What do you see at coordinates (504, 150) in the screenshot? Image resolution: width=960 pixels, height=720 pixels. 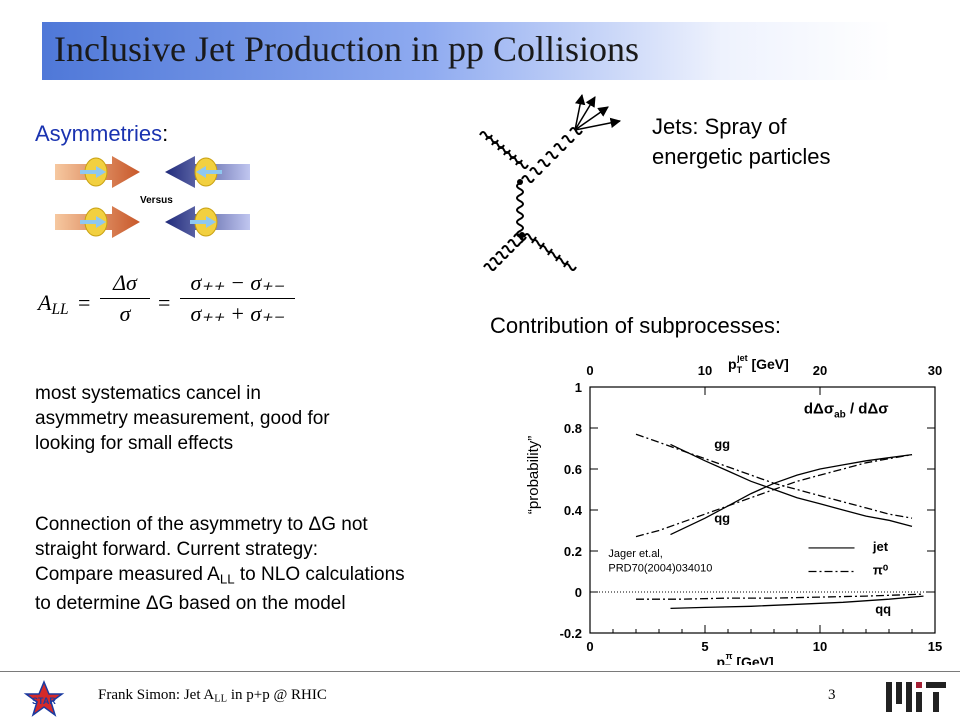 I see `gluon-upper-left` at bounding box center [504, 150].